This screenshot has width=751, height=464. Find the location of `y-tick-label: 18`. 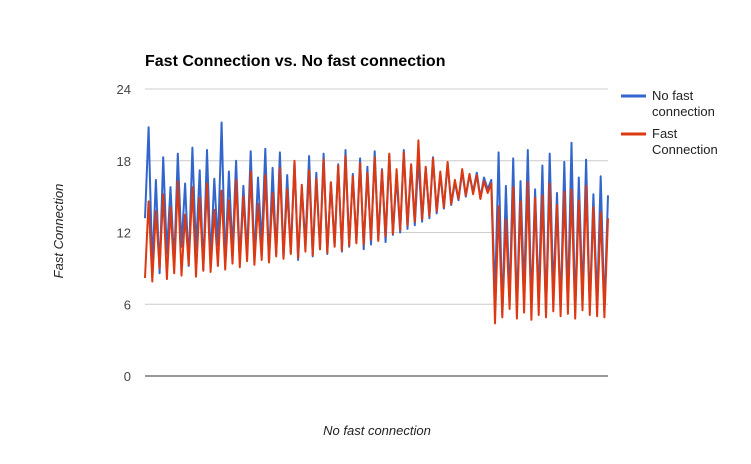

y-tick-label: 18 is located at coordinates (124, 161).